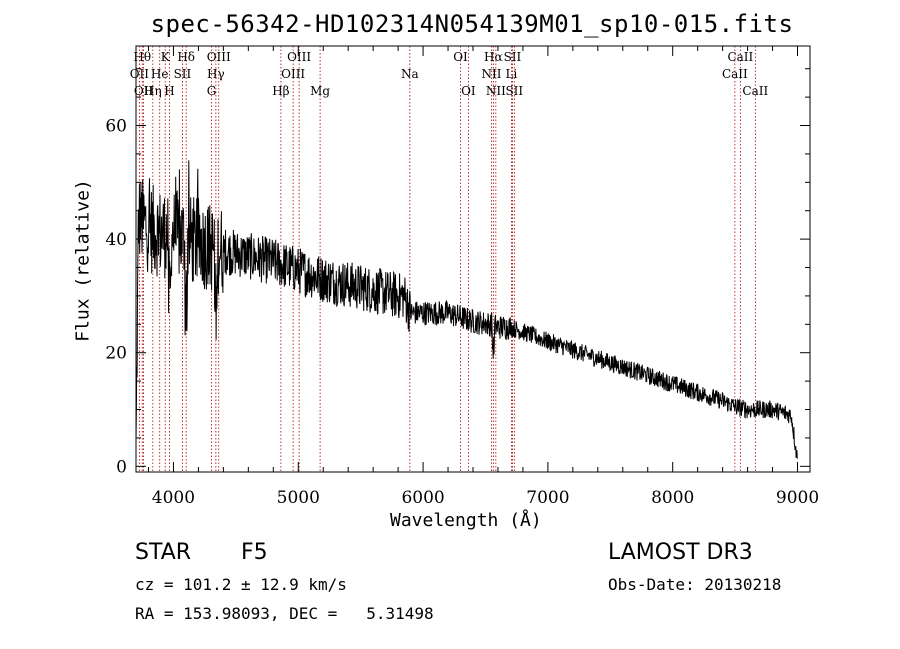 This screenshot has width=900, height=649. What do you see at coordinates (116, 127) in the screenshot?
I see `y-tick-label: 60` at bounding box center [116, 127].